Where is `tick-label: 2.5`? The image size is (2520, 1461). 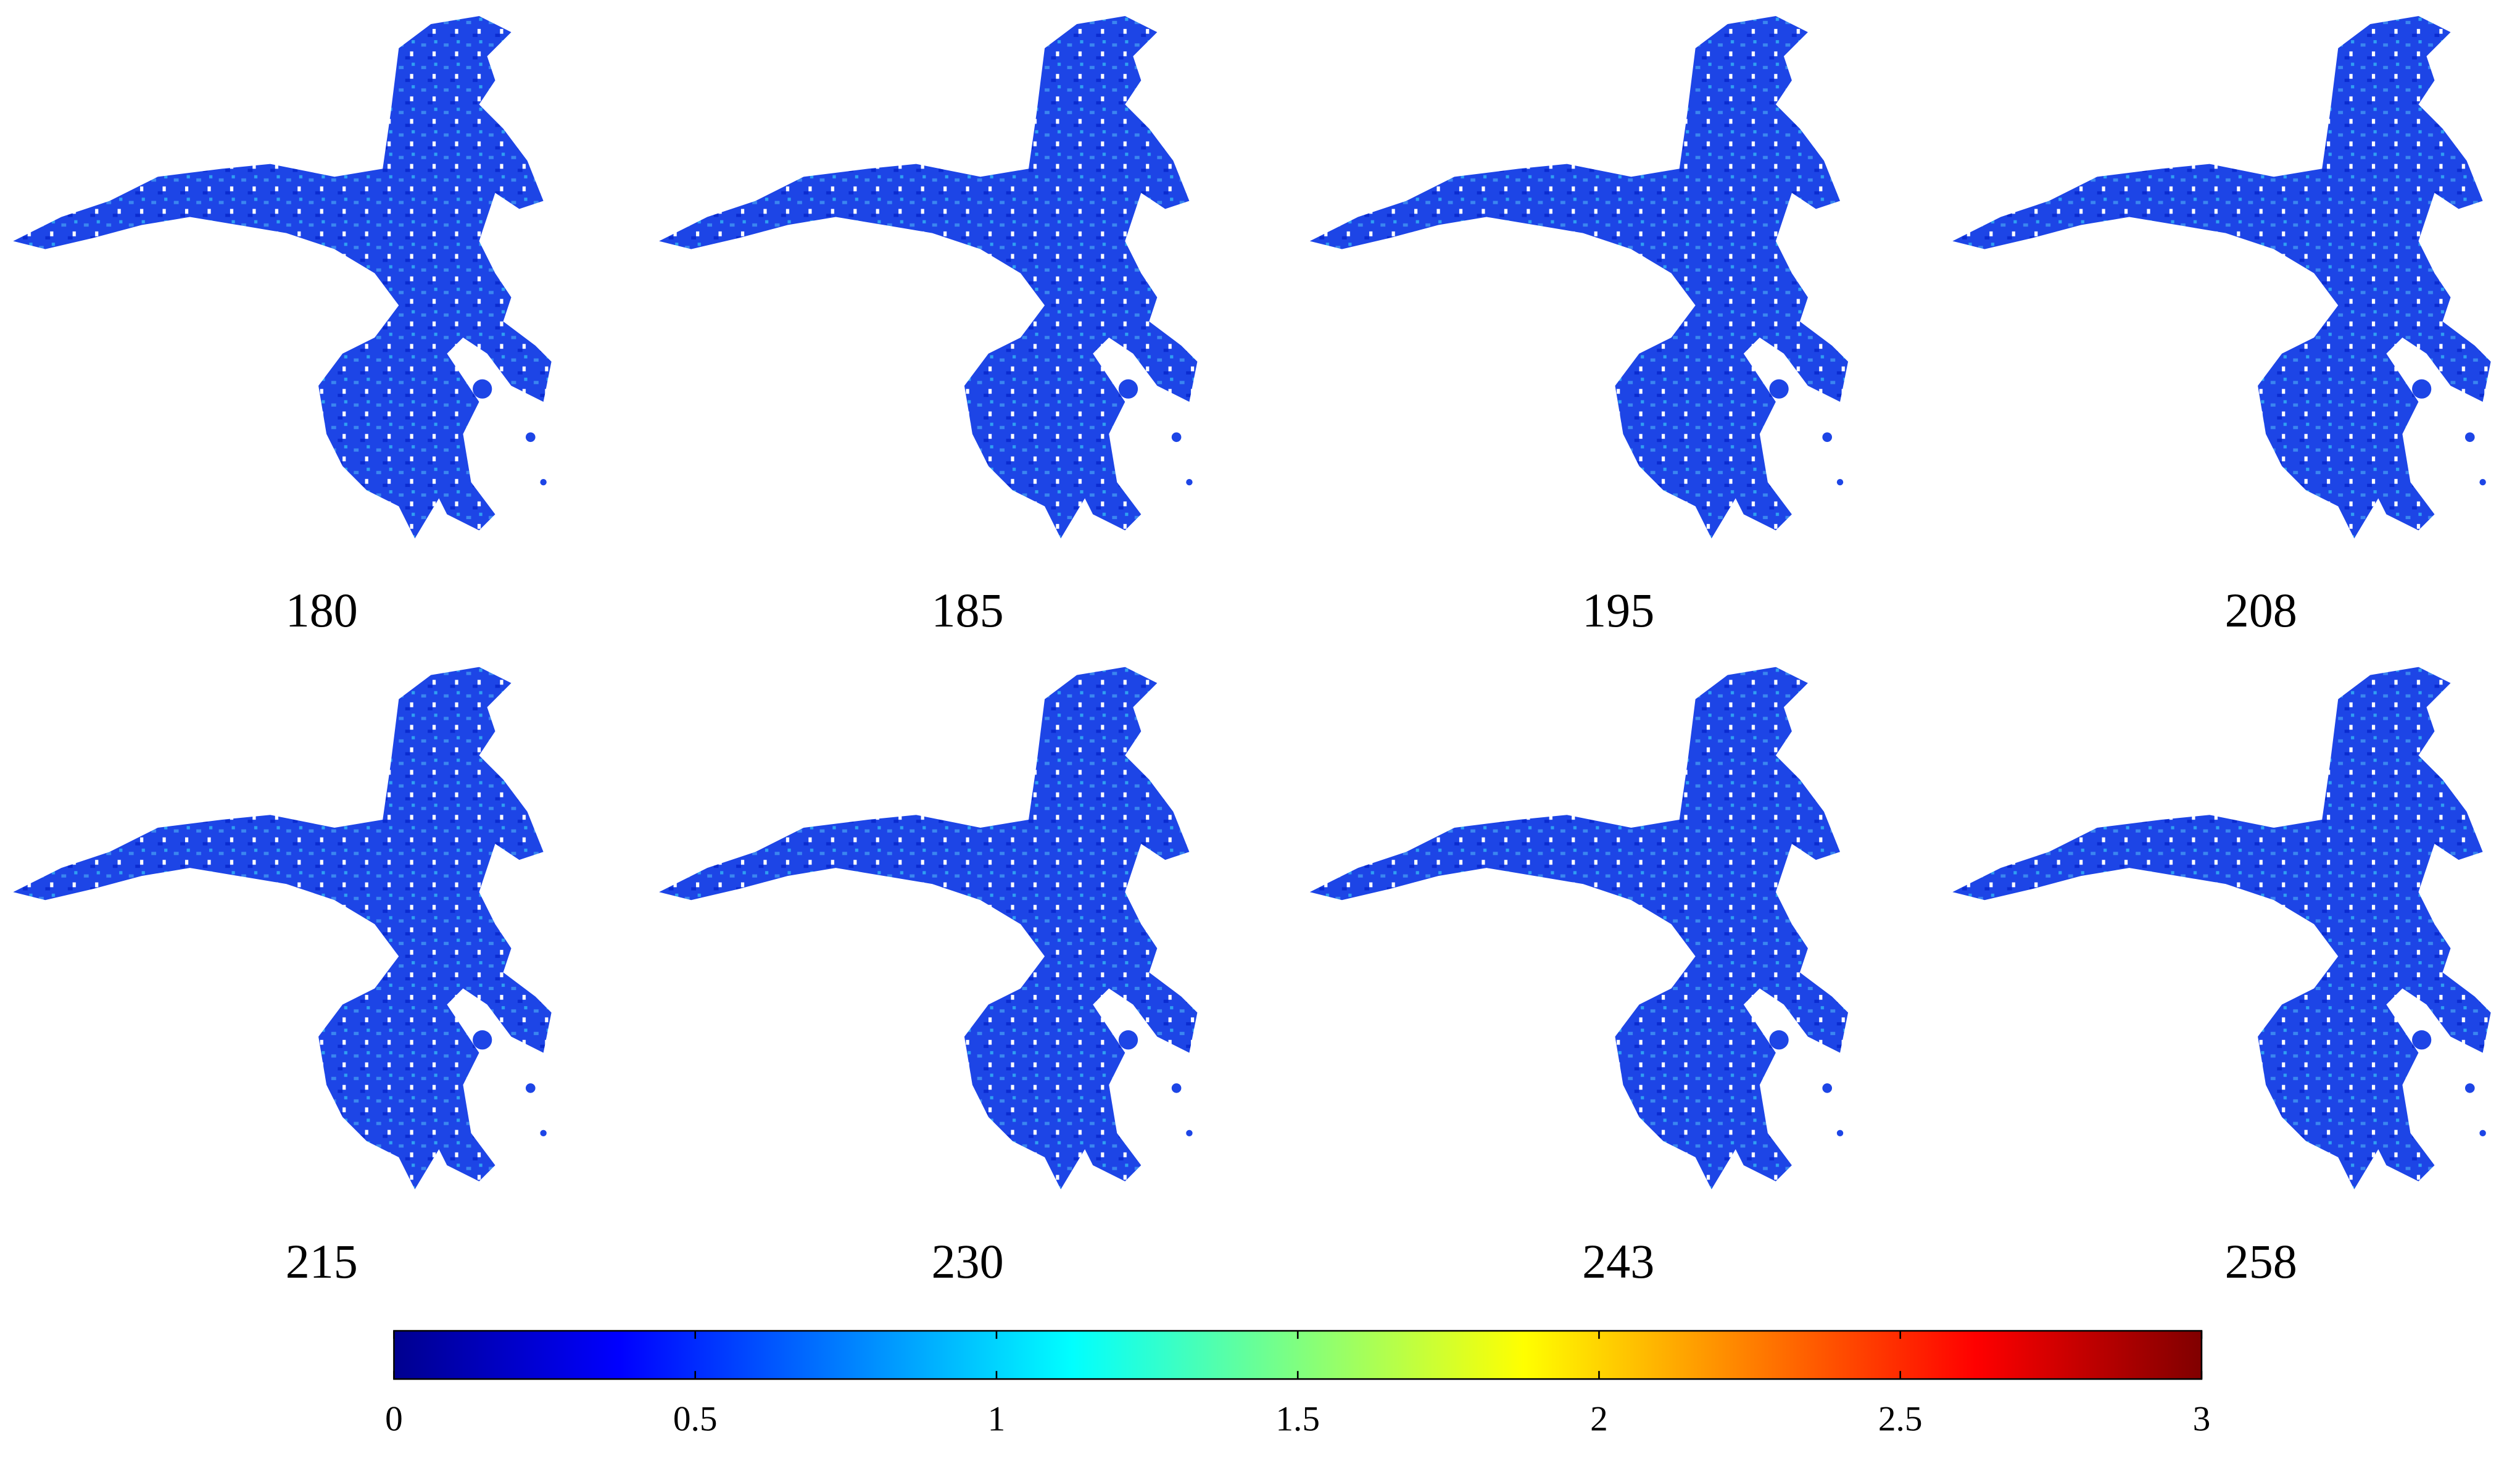
tick-label: 2.5 is located at coordinates (1901, 1419).